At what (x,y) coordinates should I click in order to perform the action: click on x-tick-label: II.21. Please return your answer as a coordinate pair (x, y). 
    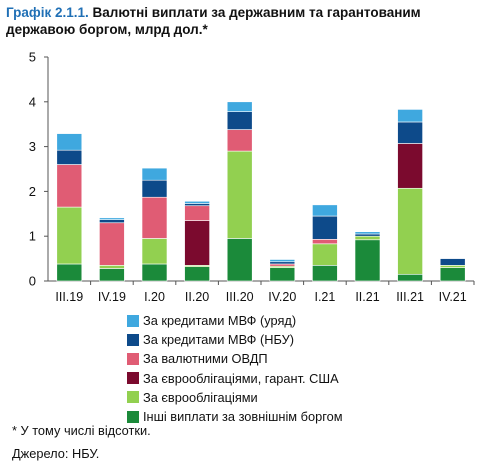
    Looking at the image, I should click on (367, 297).